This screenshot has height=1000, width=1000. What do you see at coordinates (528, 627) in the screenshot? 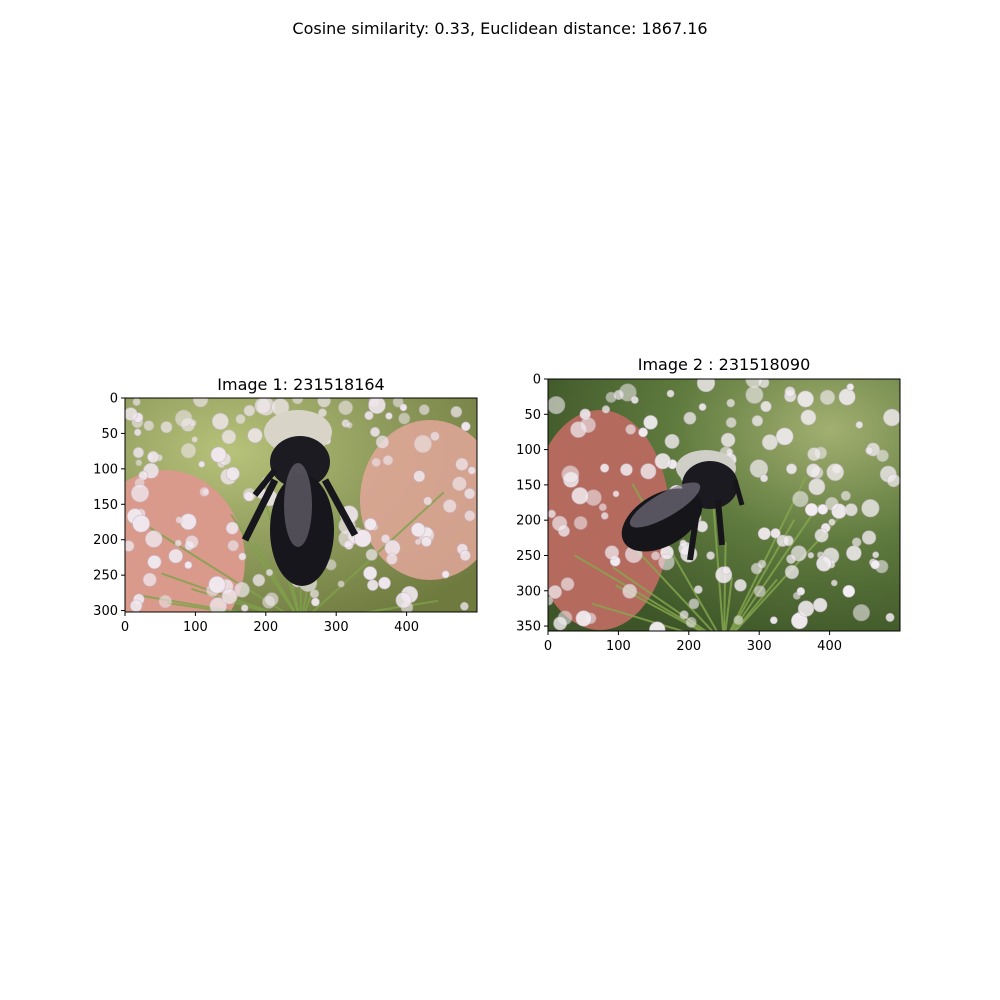
I see `panel-2-ytick-label: 350` at bounding box center [528, 627].